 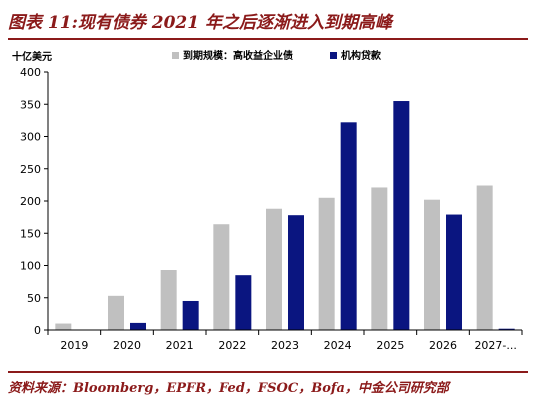 I want to click on legend-label: 到期规模：高收益企业债, so click(x=238, y=55).